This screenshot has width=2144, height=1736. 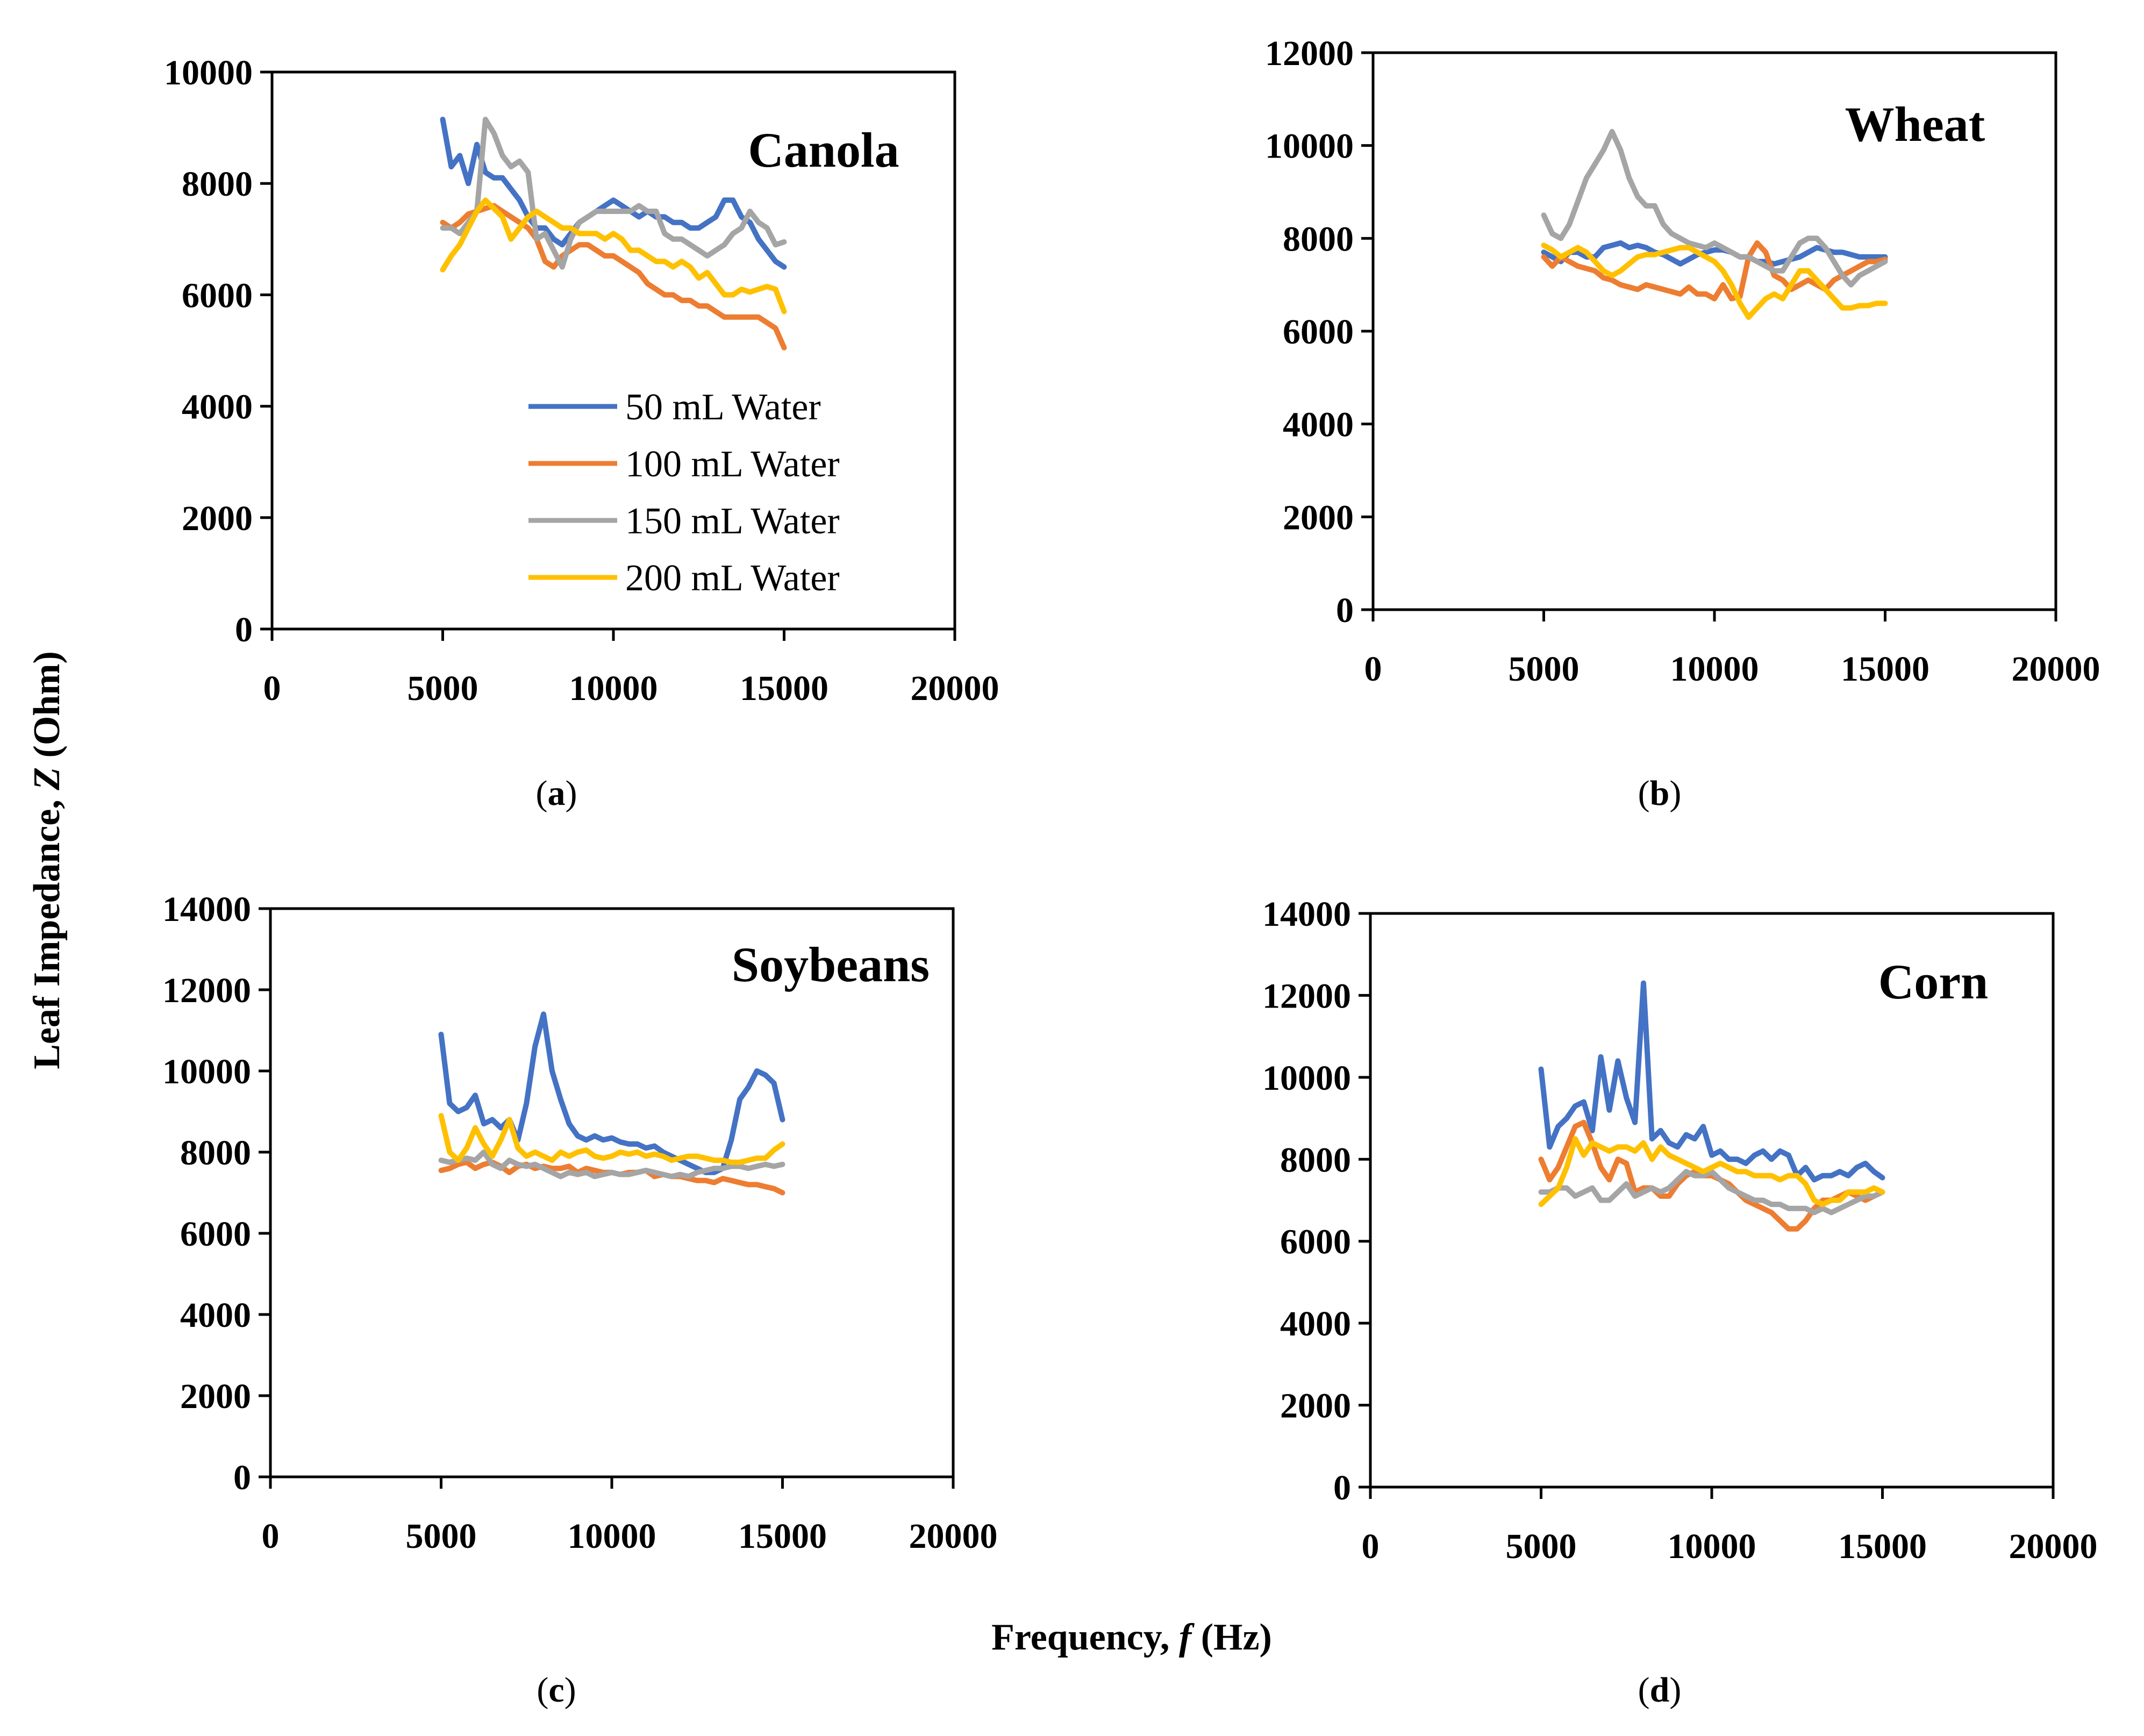 I want to click on legend-label-100ml: 100 mL Water, so click(x=732, y=464).